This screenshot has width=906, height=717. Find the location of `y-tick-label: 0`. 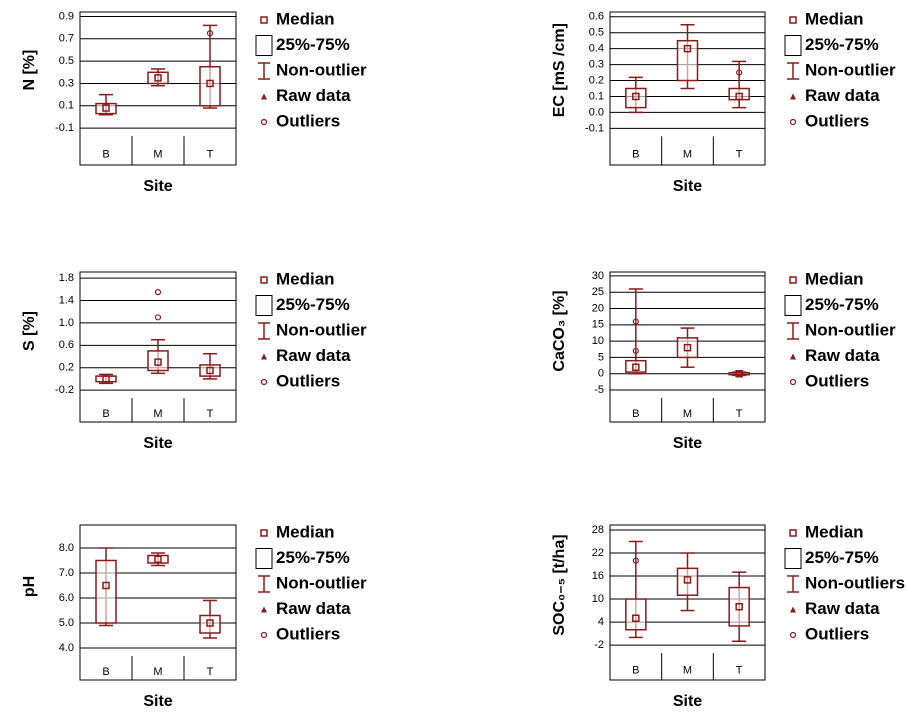

y-tick-label: 0 is located at coordinates (601, 374).